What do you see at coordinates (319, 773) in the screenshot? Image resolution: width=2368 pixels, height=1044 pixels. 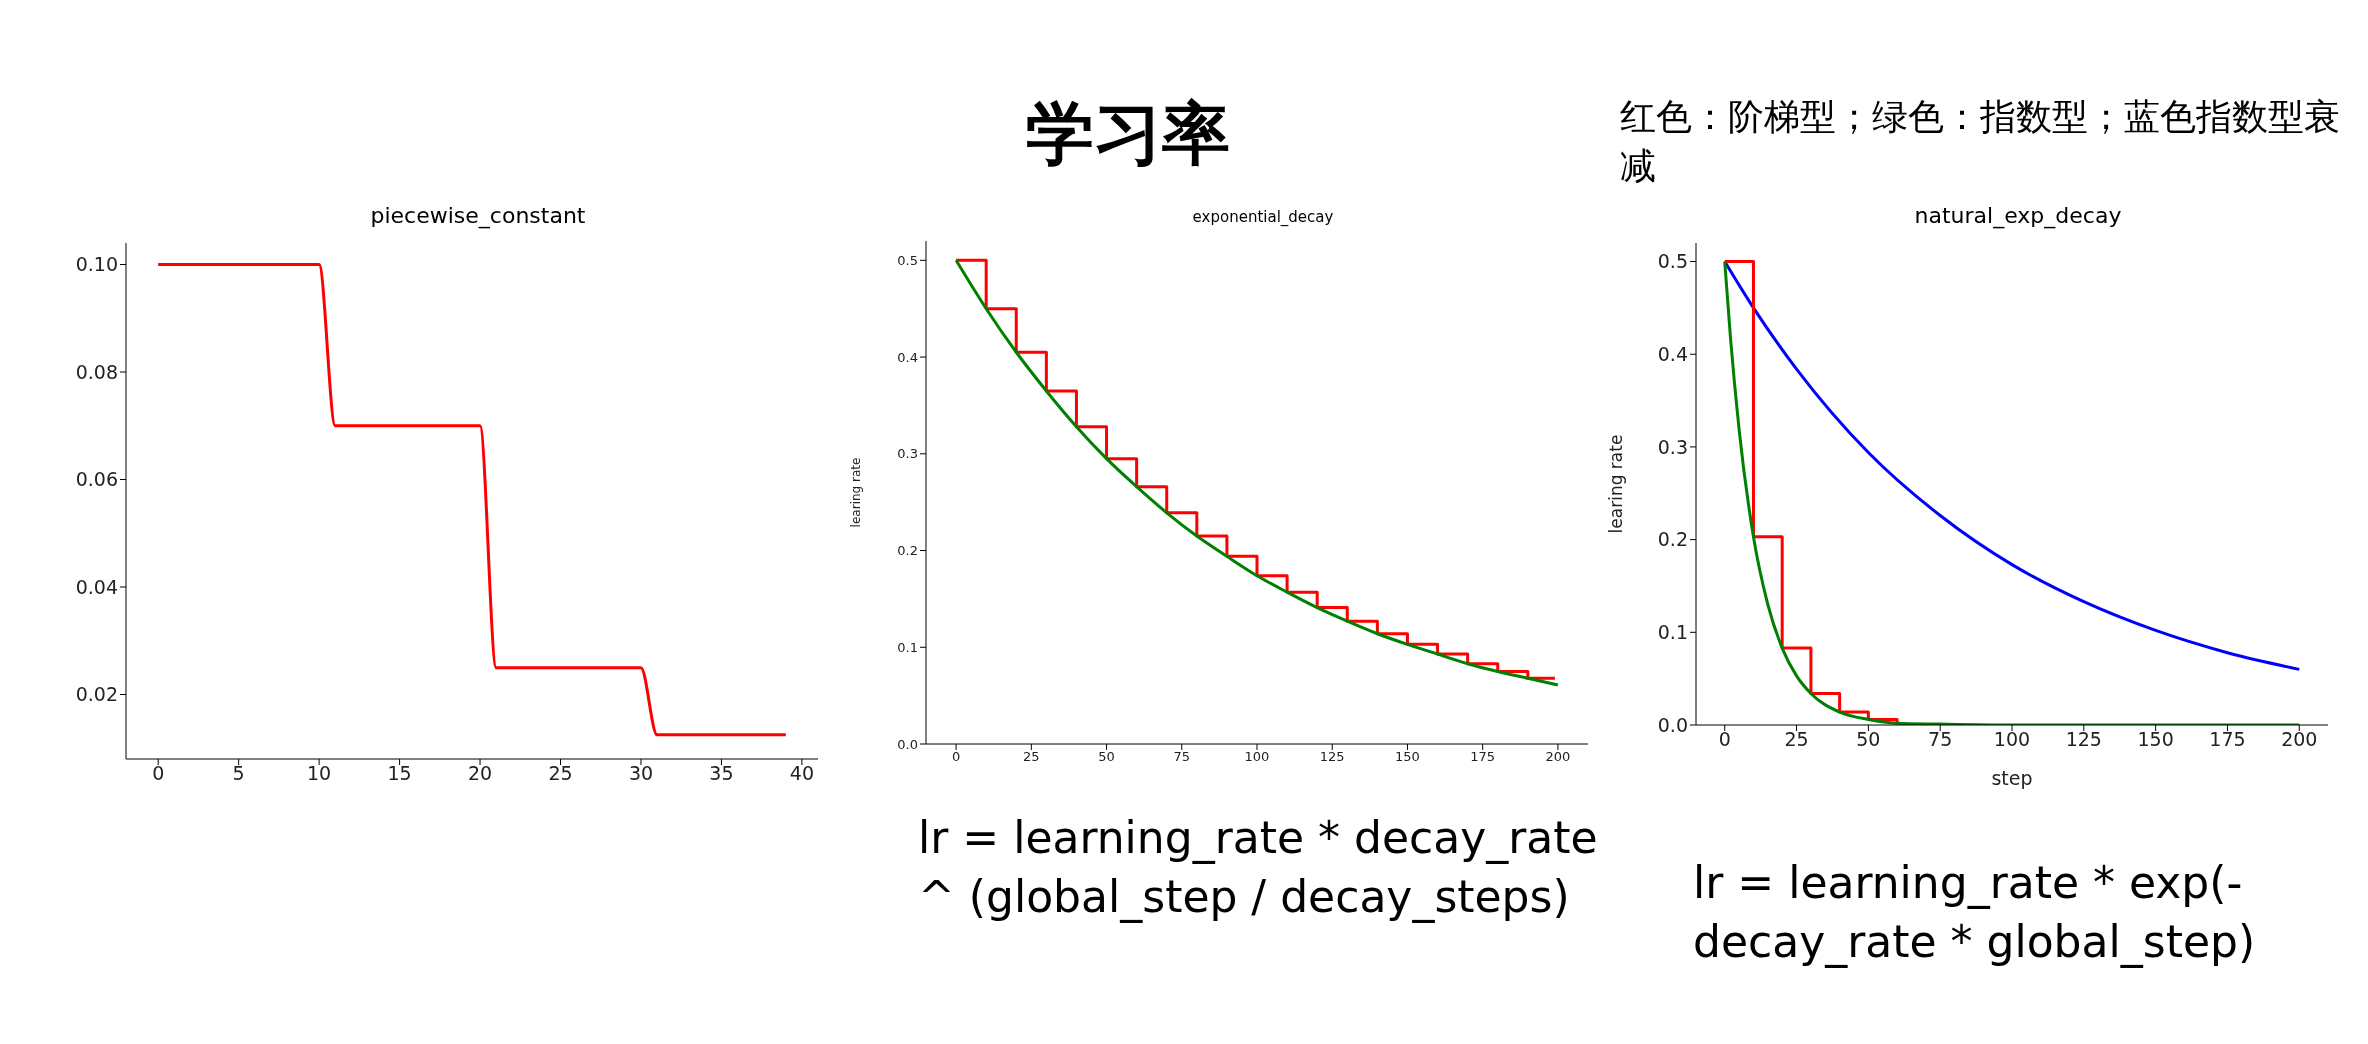 I see `x-tick-label: 10` at bounding box center [319, 773].